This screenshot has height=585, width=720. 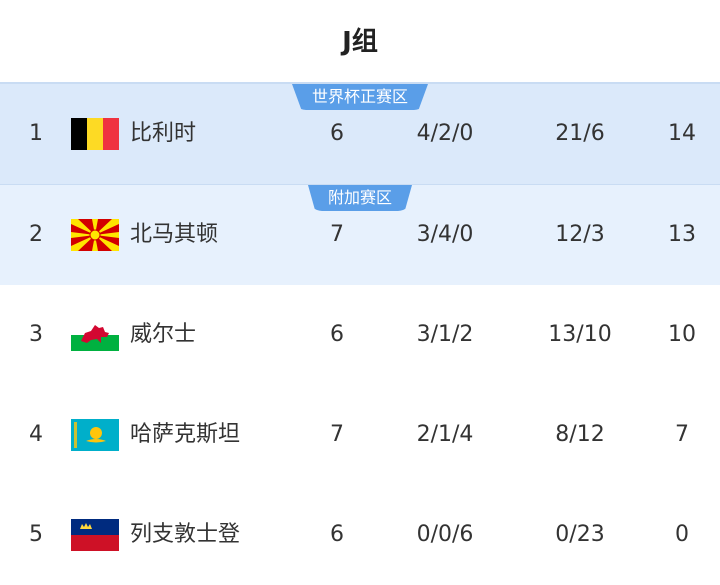 What do you see at coordinates (95, 134) in the screenshot?
I see `belgium-flag-icon` at bounding box center [95, 134].